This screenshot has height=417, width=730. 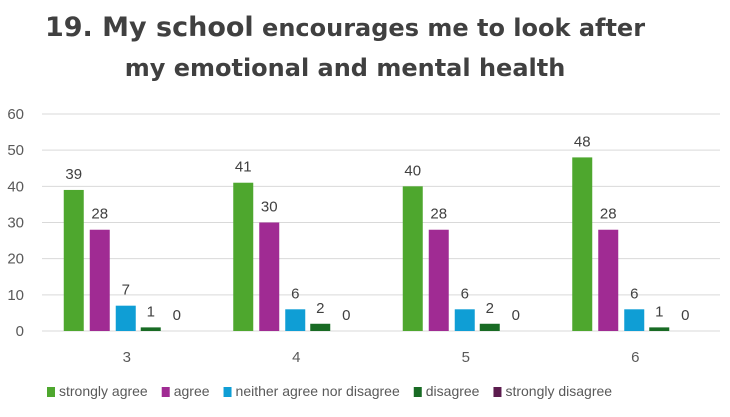 I want to click on title-part2: encourages me to look after, so click(x=449, y=28).